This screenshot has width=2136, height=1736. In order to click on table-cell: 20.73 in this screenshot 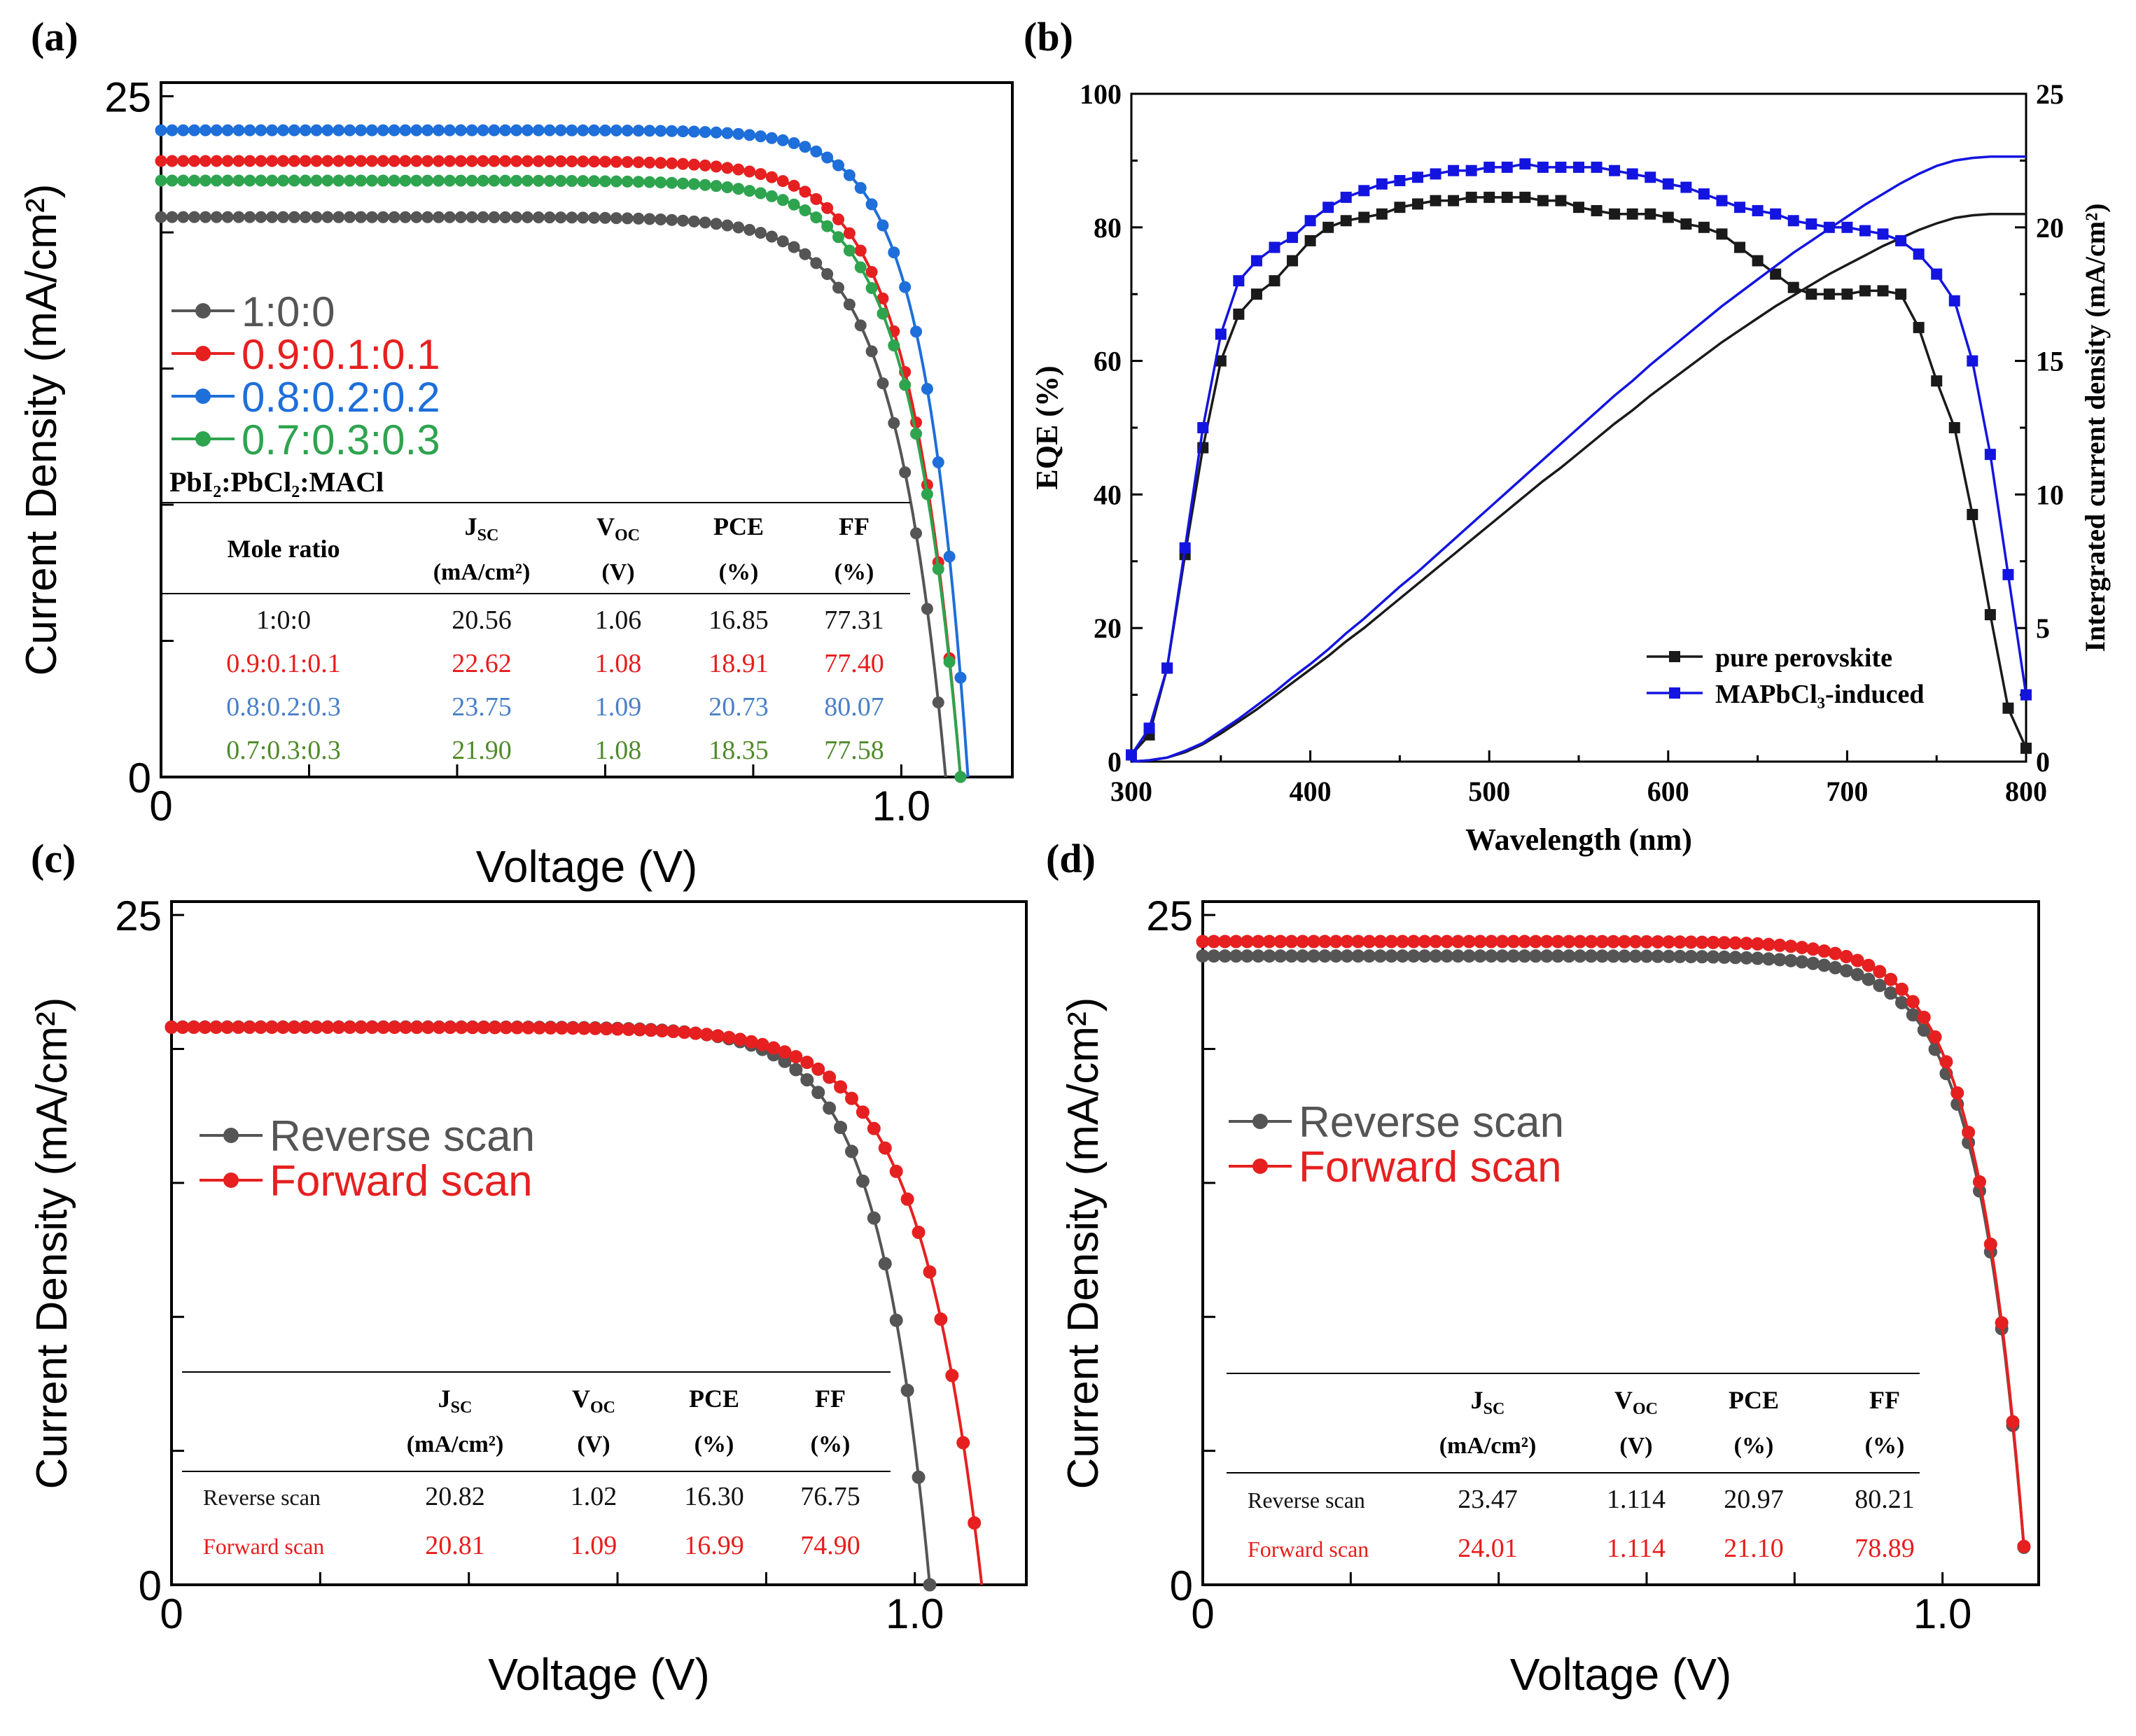, I will do `click(738, 707)`.